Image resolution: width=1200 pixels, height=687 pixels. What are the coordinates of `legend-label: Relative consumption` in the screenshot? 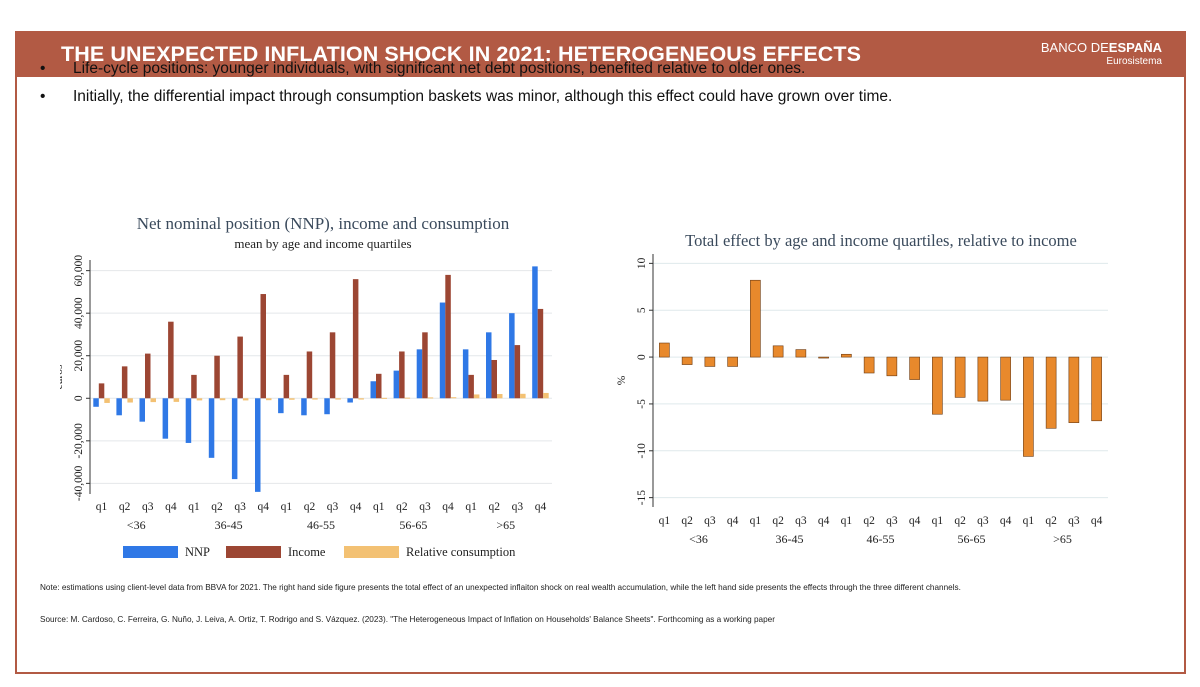 It's located at (461, 552).